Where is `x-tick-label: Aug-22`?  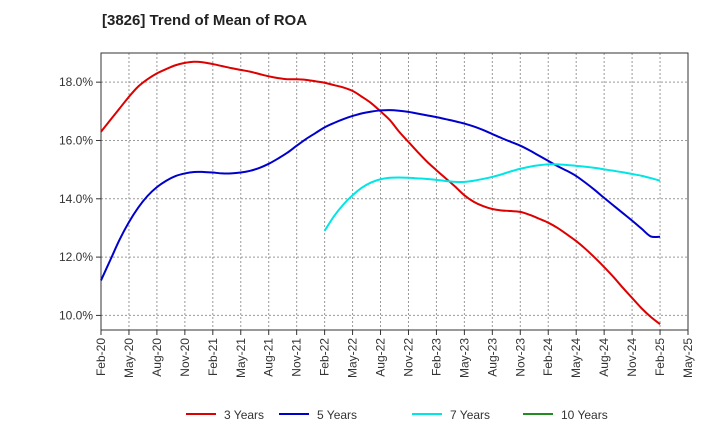 x-tick-label: Aug-22 is located at coordinates (381, 357).